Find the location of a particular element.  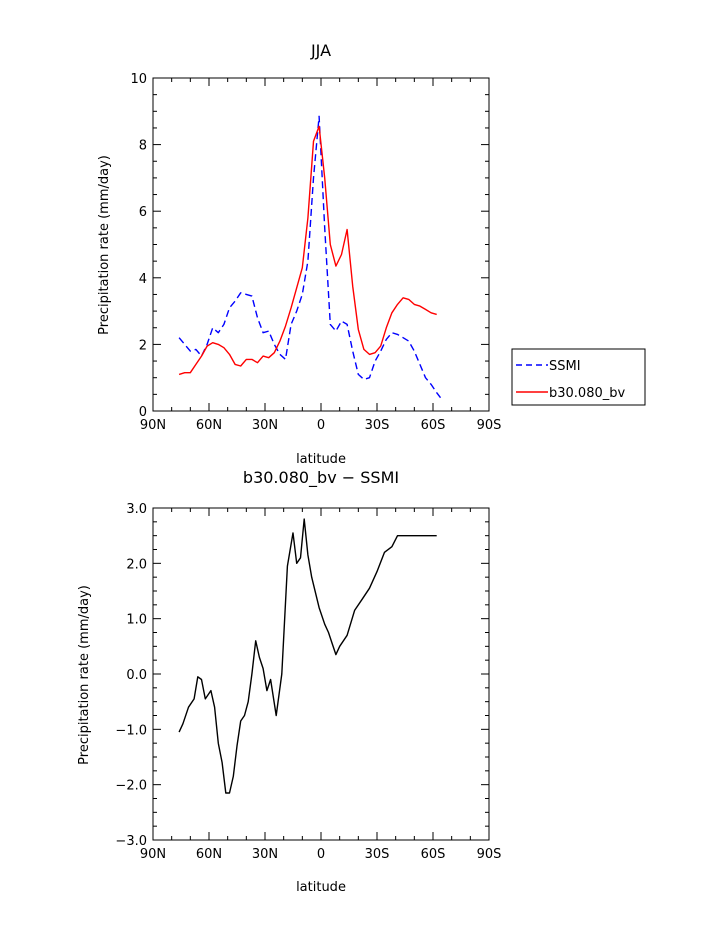

bottom-chart-y-tick-label: 1.0 is located at coordinates (136, 620).